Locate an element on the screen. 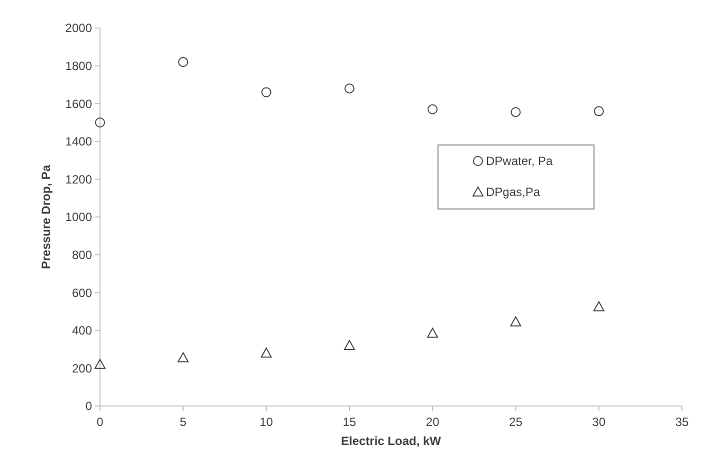 The image size is (701, 455). x-tick-label: 10 is located at coordinates (267, 422).